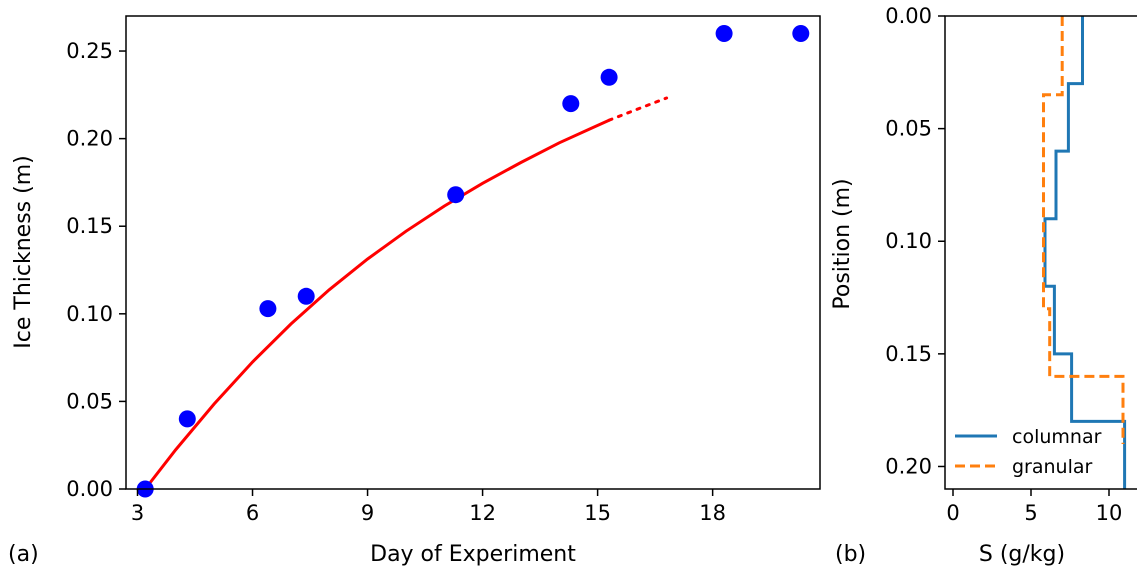 The image size is (1137, 573). What do you see at coordinates (597, 513) in the screenshot?
I see `x-tick-label: 15` at bounding box center [597, 513].